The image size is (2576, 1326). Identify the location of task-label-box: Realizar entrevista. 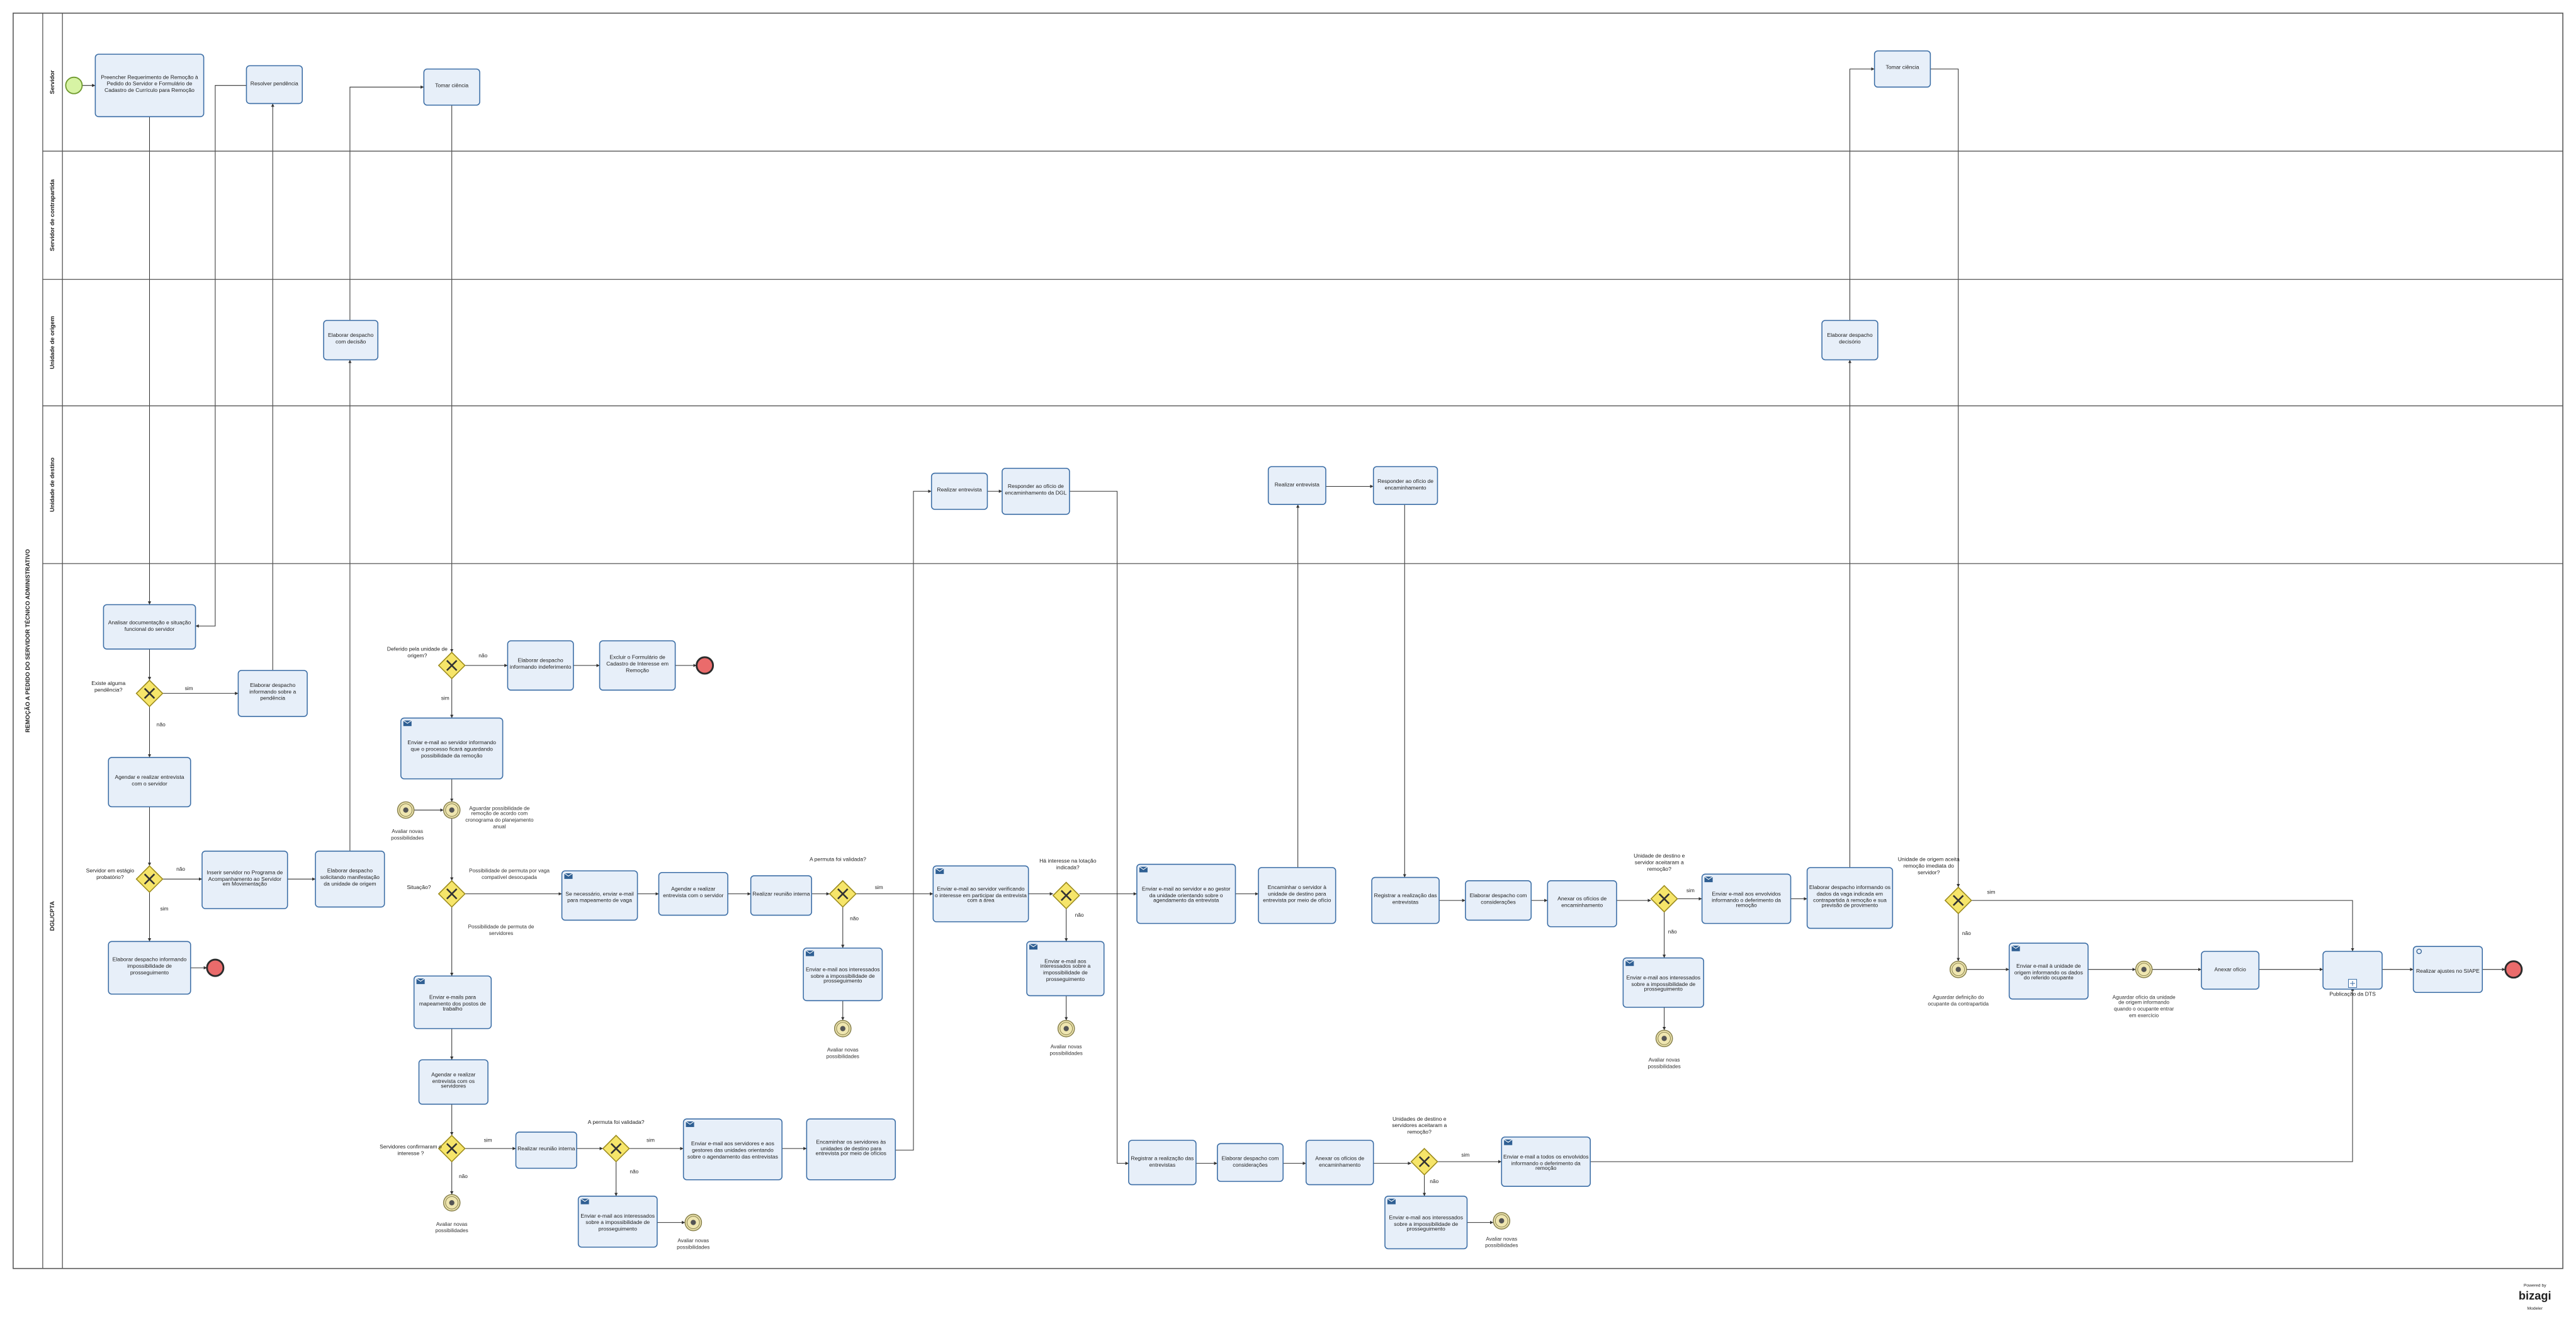
(1296, 484).